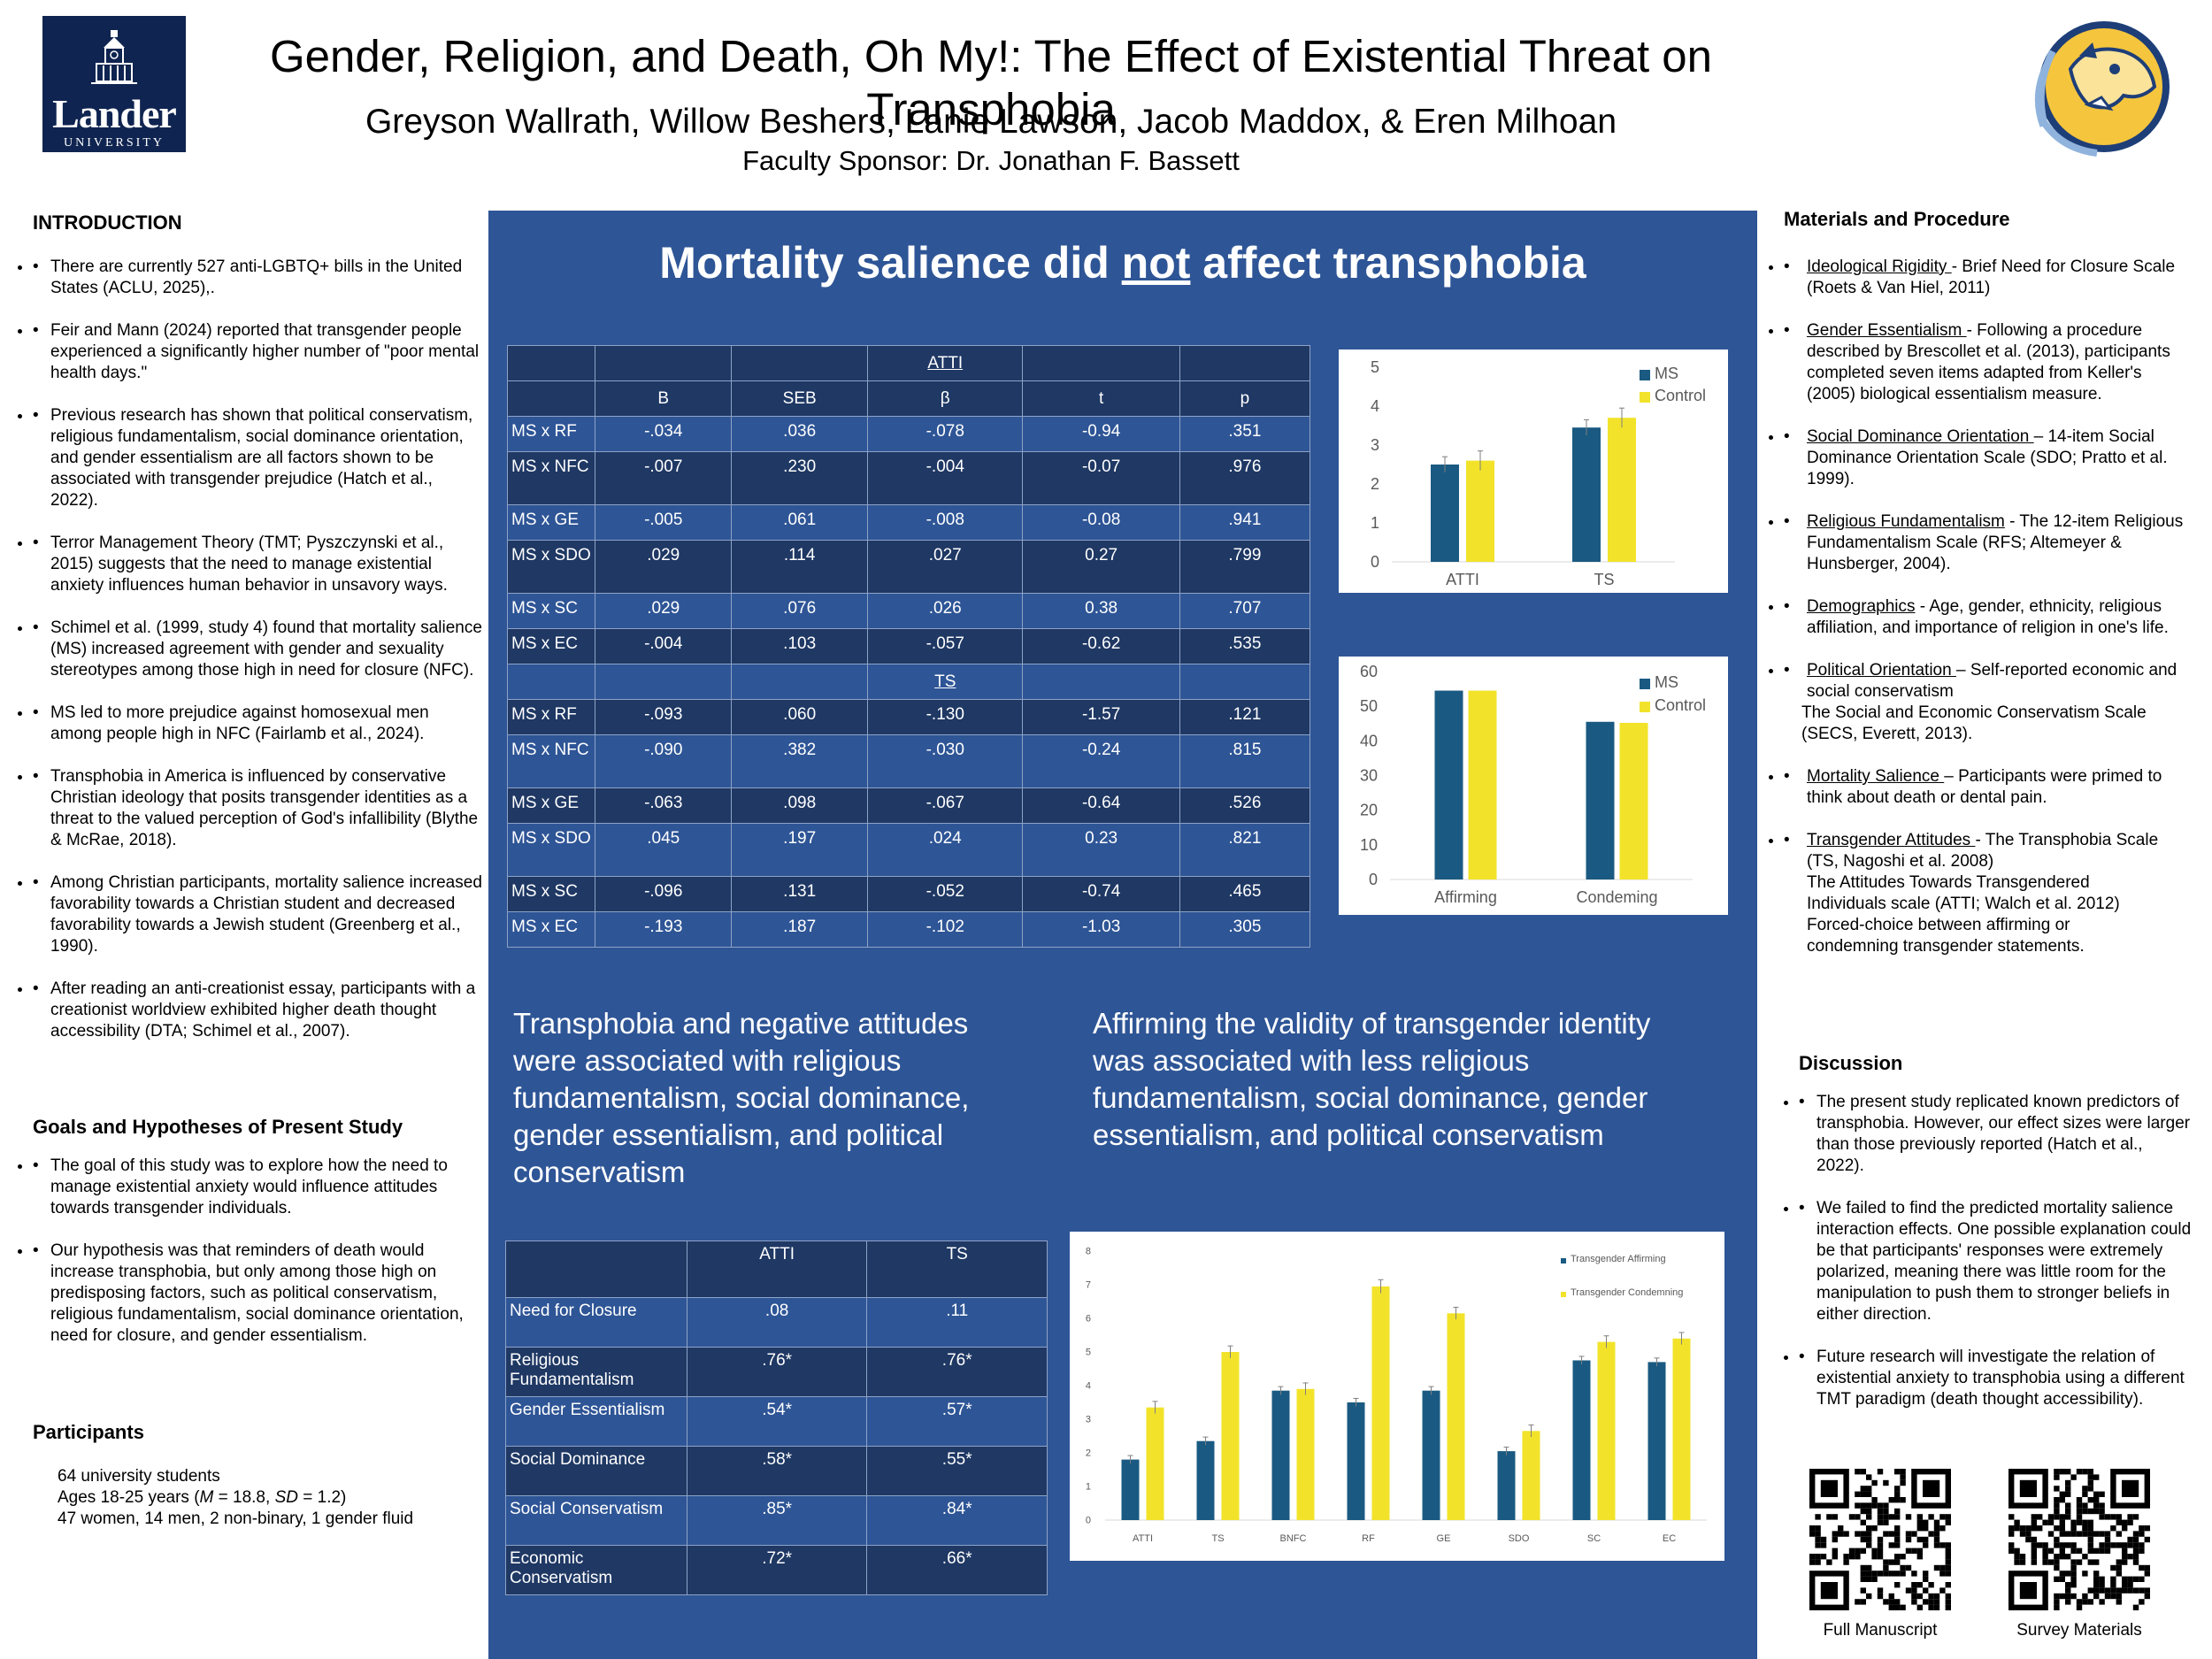  Describe the element at coordinates (1666, 374) in the screenshot. I see `legend-label: MS` at that location.